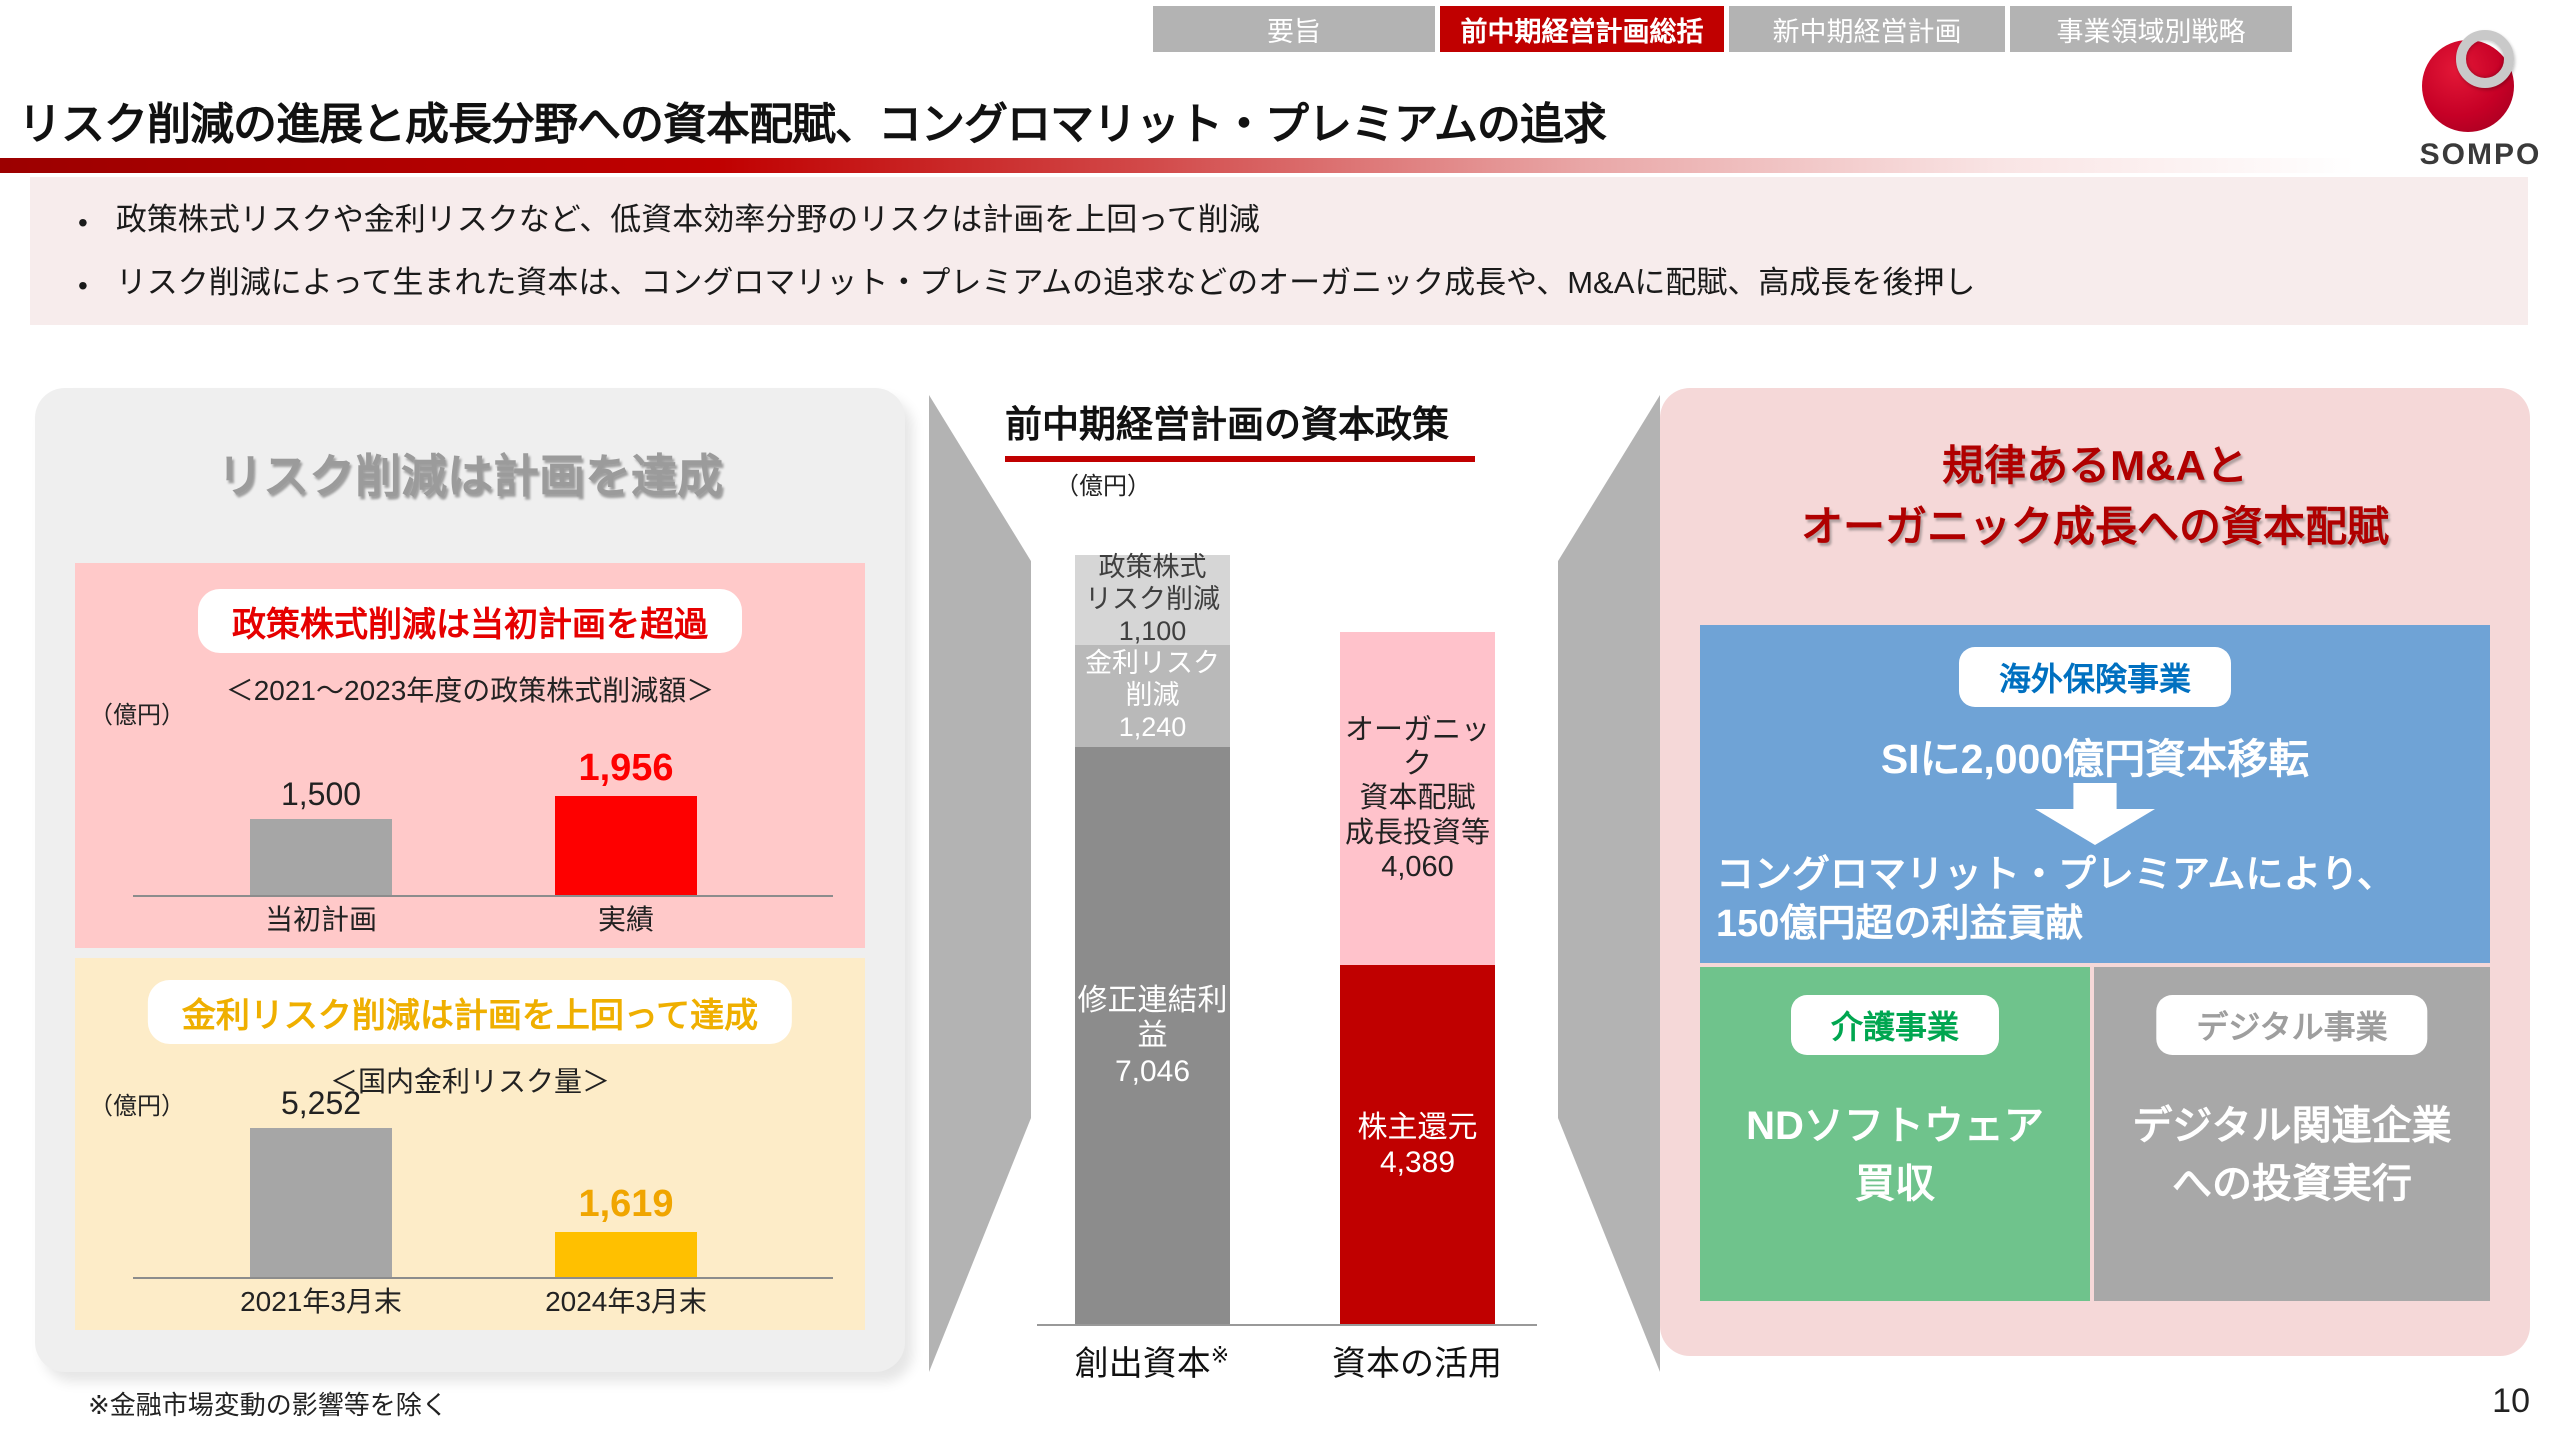 This screenshot has height=1440, width=2560. I want to click on stock-actual-value: 1,956, so click(626, 768).